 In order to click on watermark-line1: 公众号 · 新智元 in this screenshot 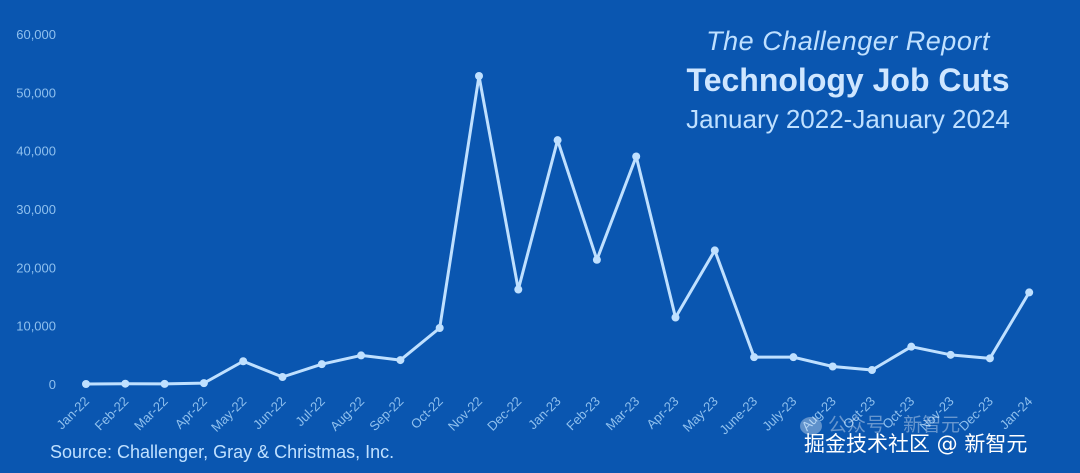, I will do `click(880, 423)`.